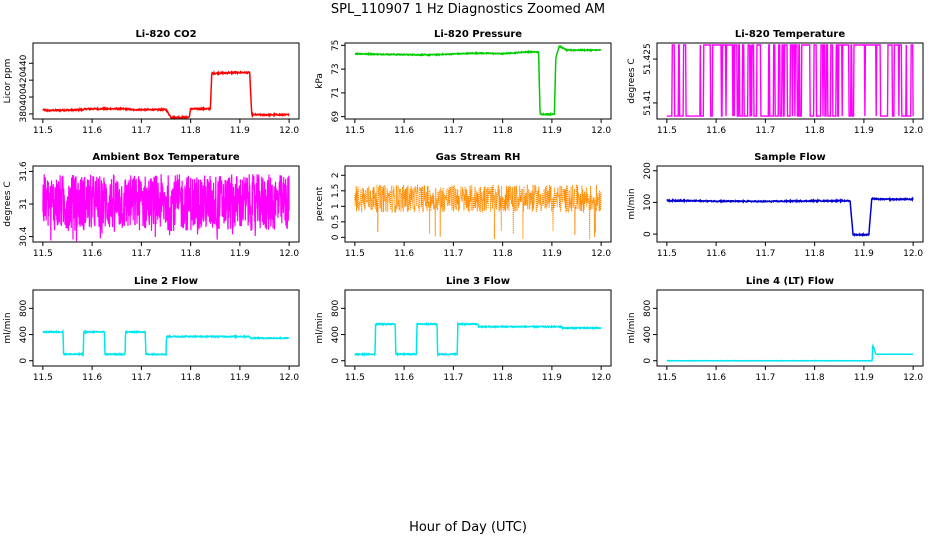 Image resolution: width=936 pixels, height=540 pixels. I want to click on panel-title: Li-820 CO2, so click(165, 34).